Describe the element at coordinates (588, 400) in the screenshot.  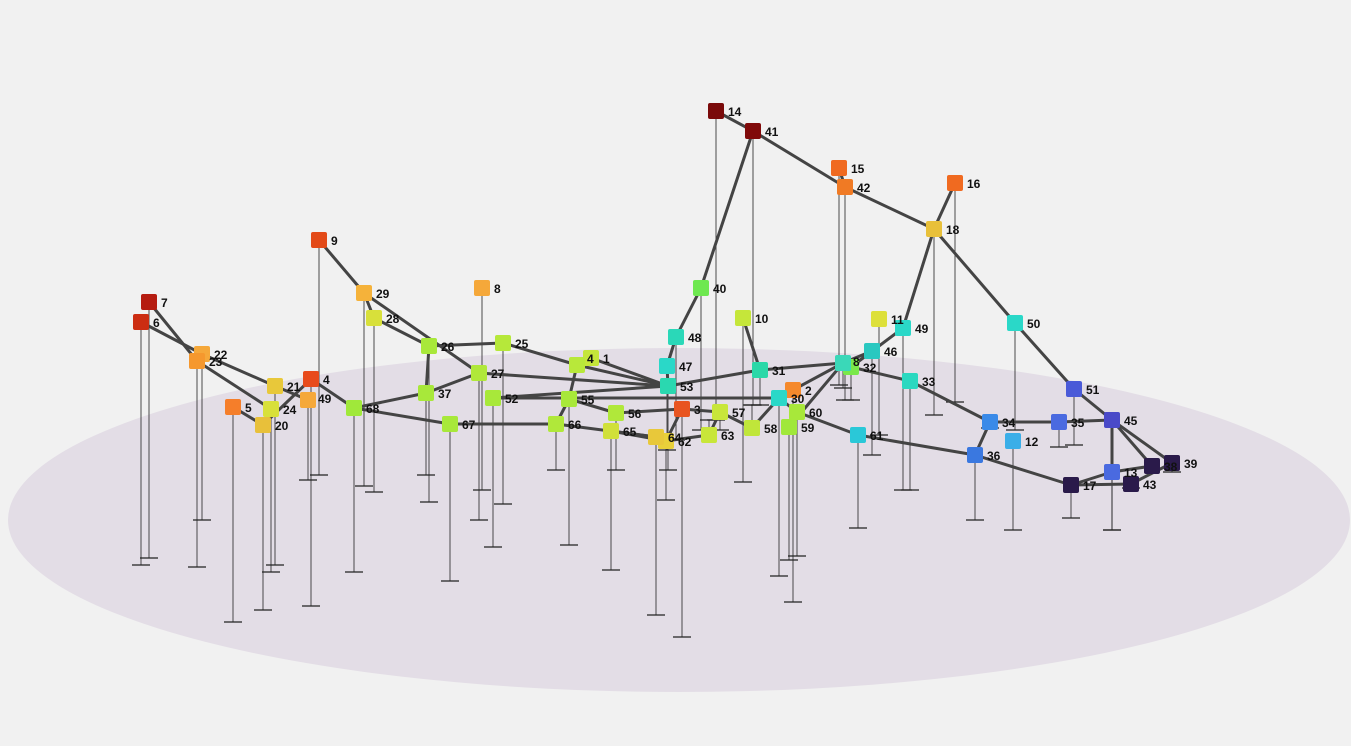
I see `node-label-55: 55` at that location.